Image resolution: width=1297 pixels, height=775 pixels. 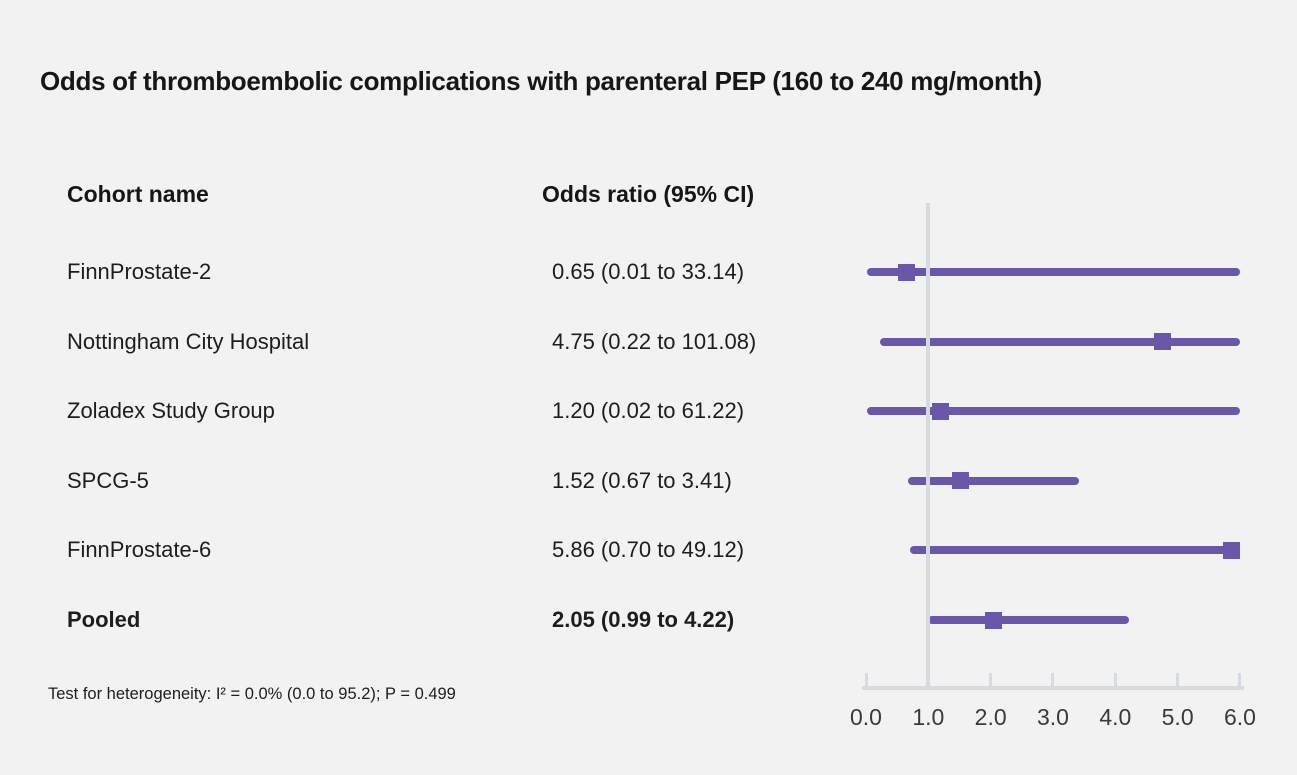 I want to click on cohort-name-label: Pooled, so click(x=104, y=619).